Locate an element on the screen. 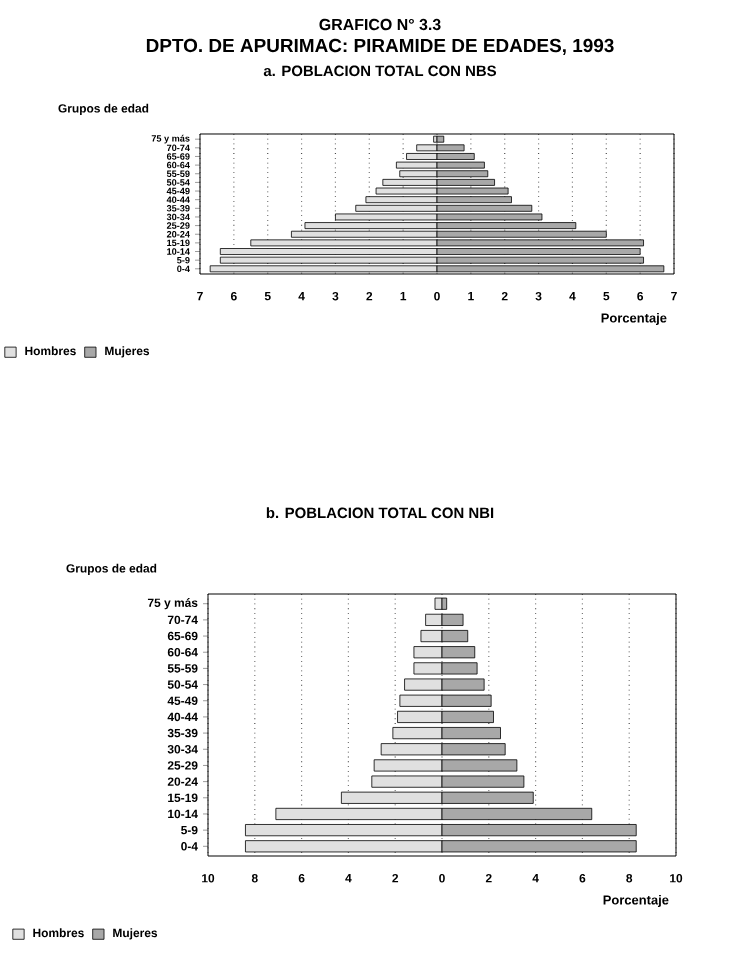 This screenshot has height=960, width=746. chart-title: DPTO. DE APURIMAC: PIRAMIDE DE EDADES, 1993 is located at coordinates (380, 46).